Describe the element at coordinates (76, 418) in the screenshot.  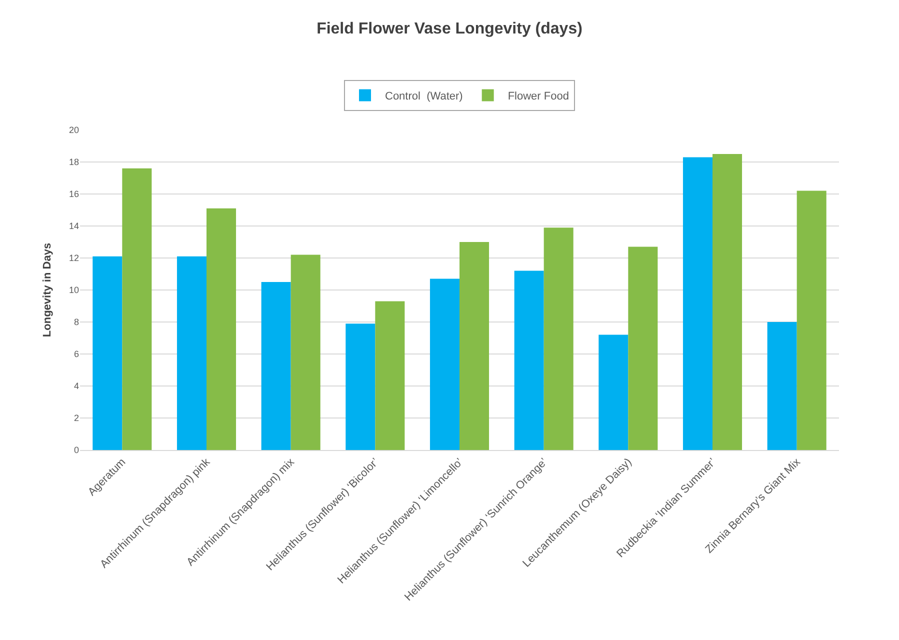
I see `y-tick-label: 2` at that location.